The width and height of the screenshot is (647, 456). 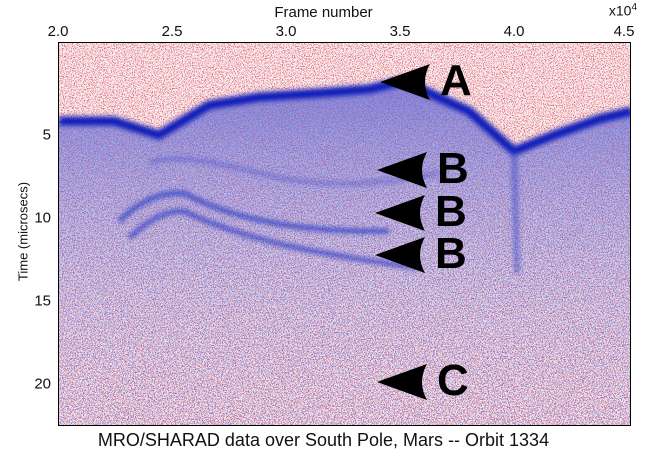 What do you see at coordinates (453, 380) in the screenshot?
I see `marker-label: C` at bounding box center [453, 380].